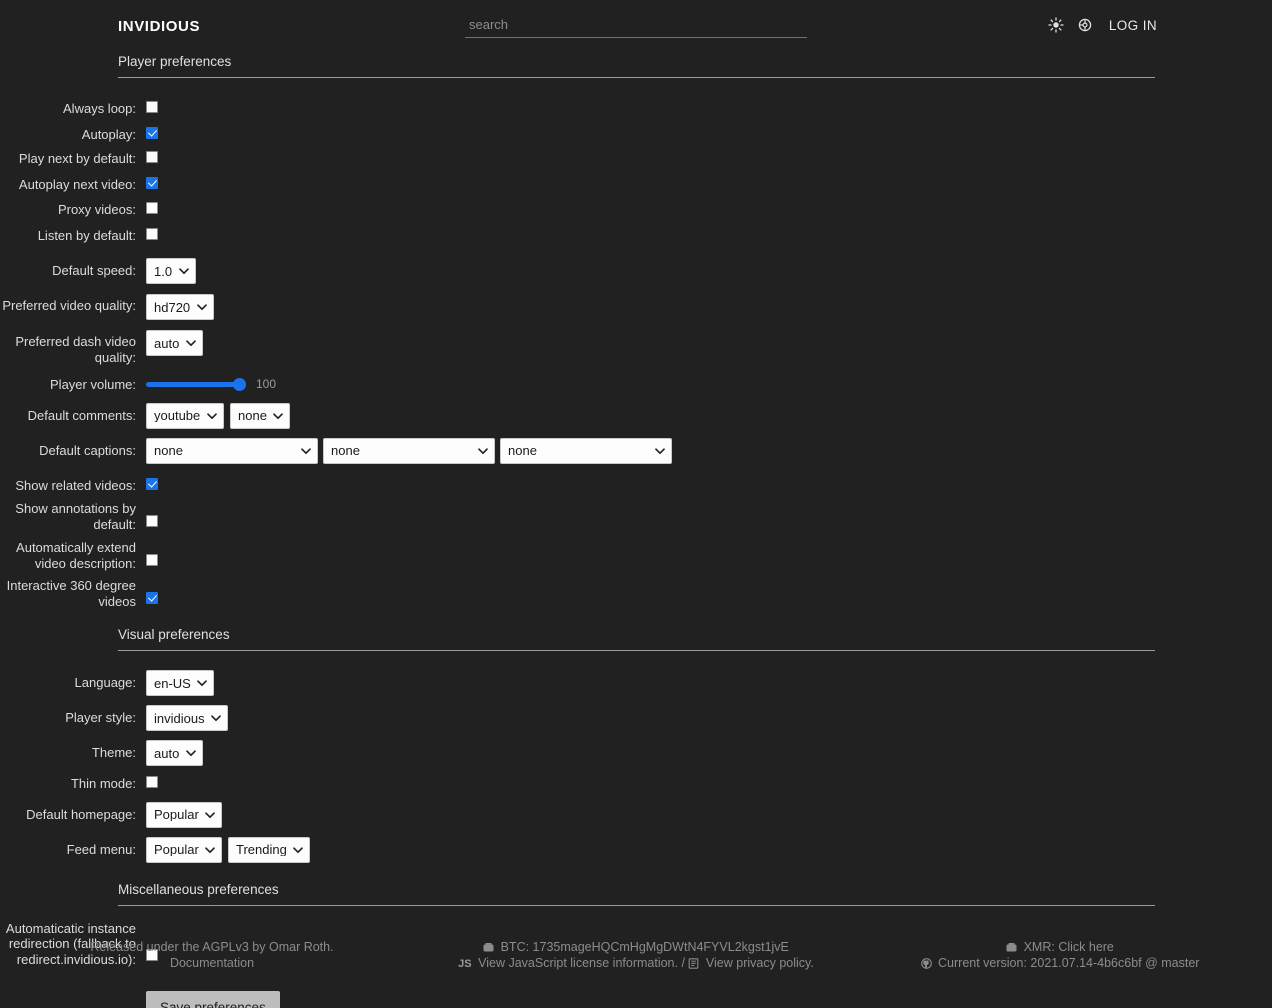 The height and width of the screenshot is (1008, 1272). I want to click on label-feed-menu: Feed menu:, so click(101, 849).